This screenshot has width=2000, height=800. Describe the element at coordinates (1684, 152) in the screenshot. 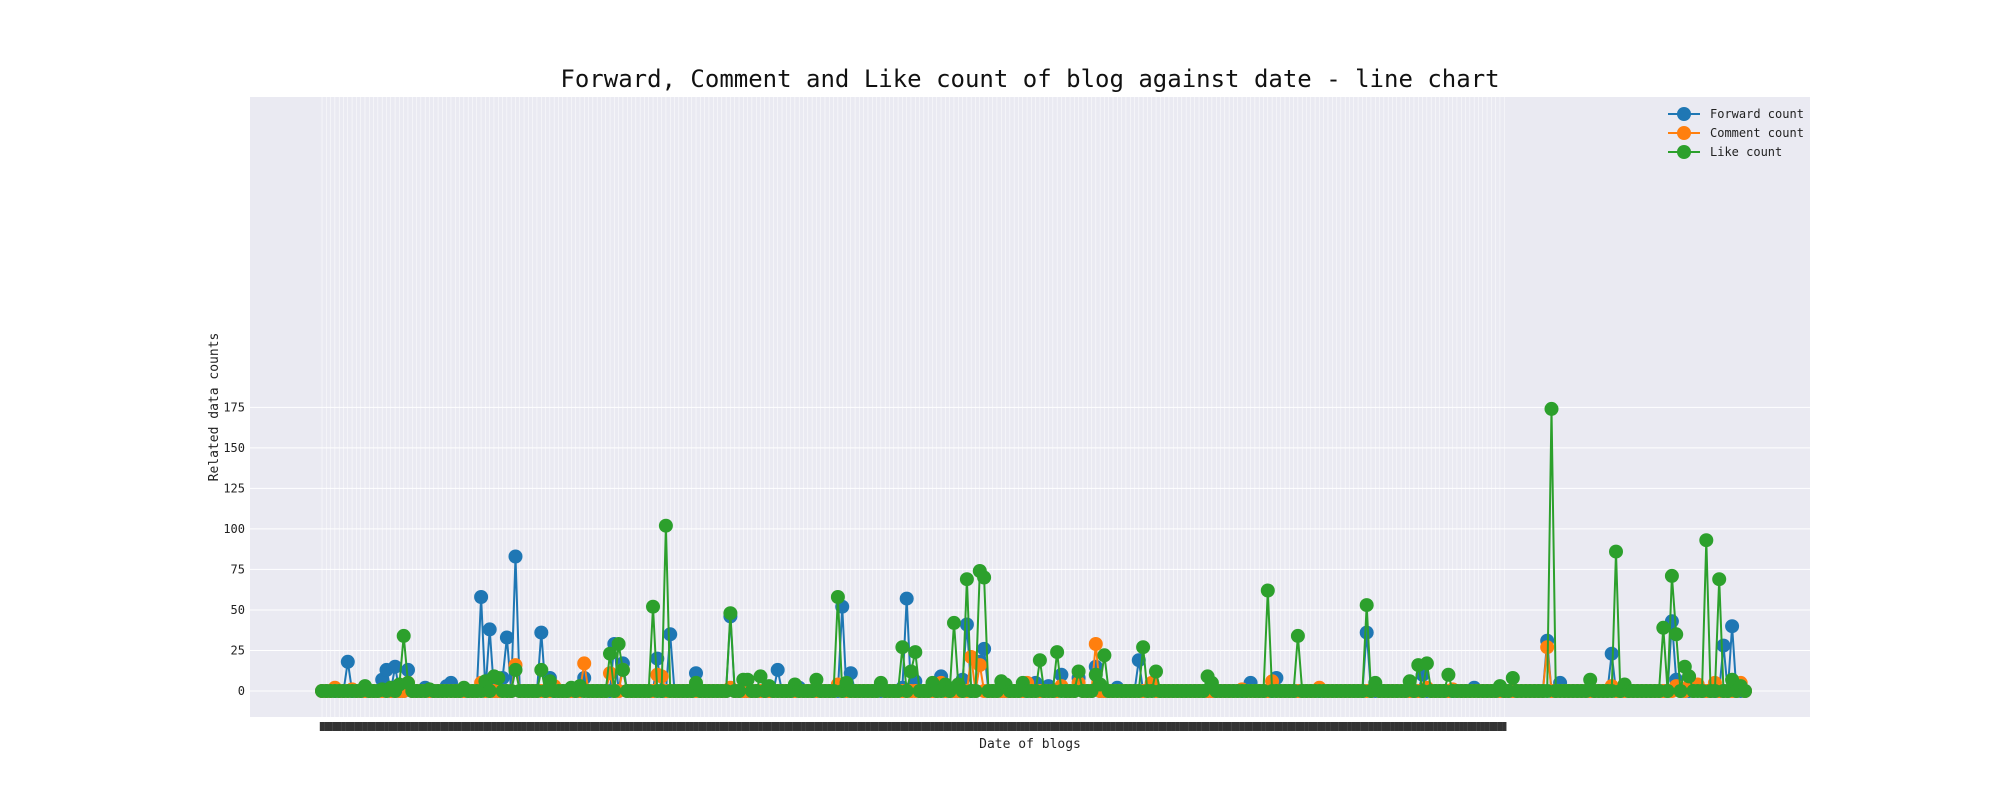

I see `legend-marker` at that location.